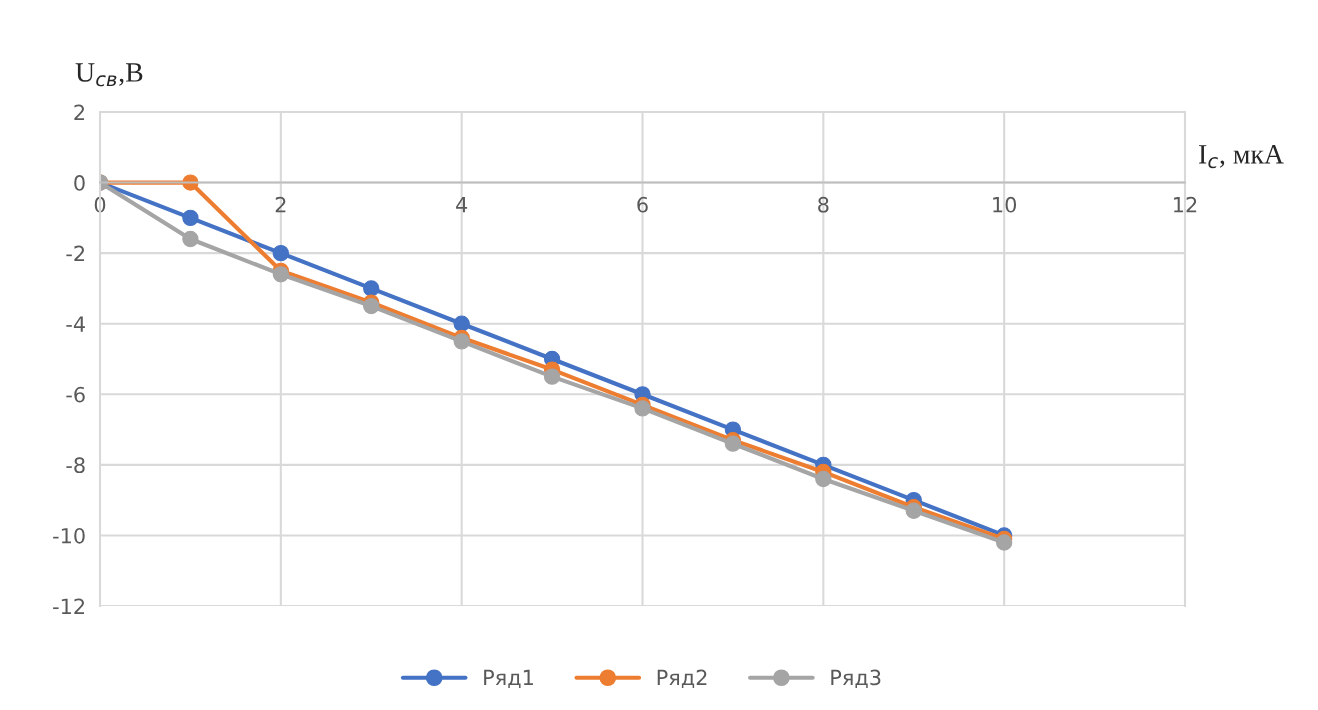 The image size is (1318, 710). I want to click on legend-label: Ряд1, so click(508, 678).